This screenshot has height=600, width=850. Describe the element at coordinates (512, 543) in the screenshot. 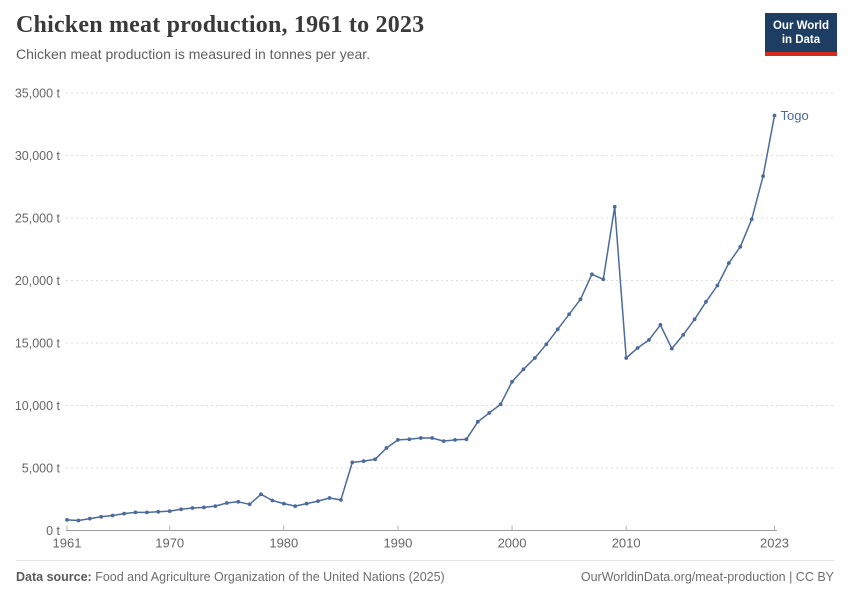

I see `x-tick-label: 2000` at that location.